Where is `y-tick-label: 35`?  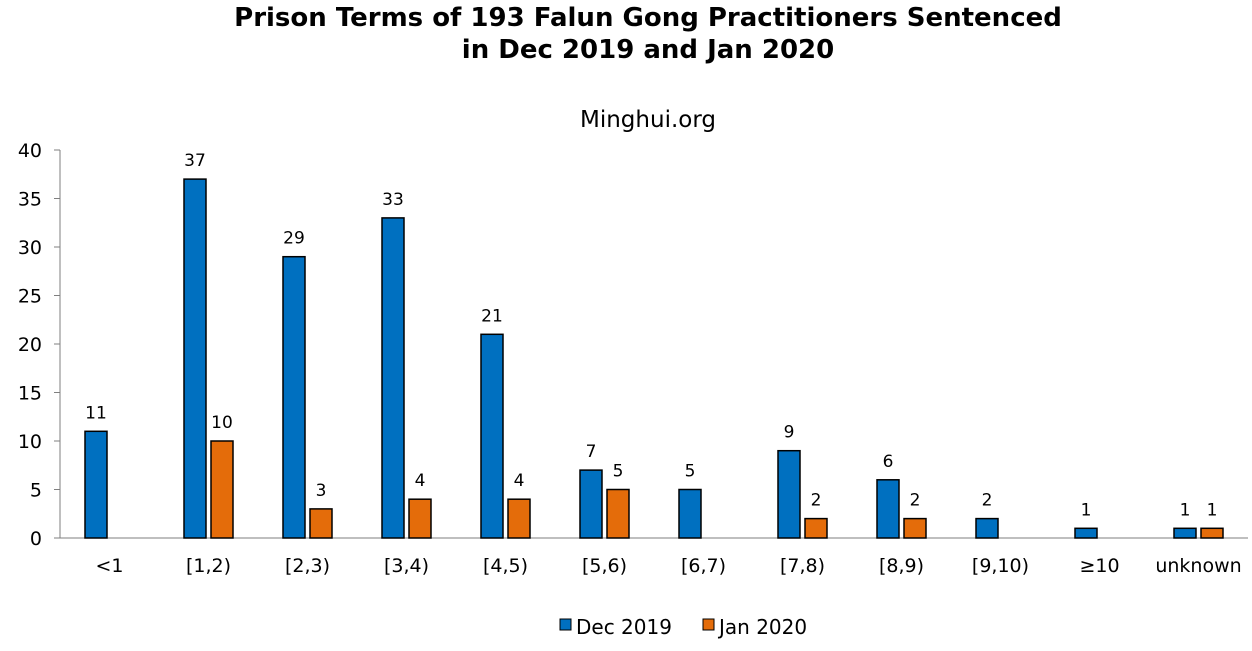 y-tick-label: 35 is located at coordinates (30, 200).